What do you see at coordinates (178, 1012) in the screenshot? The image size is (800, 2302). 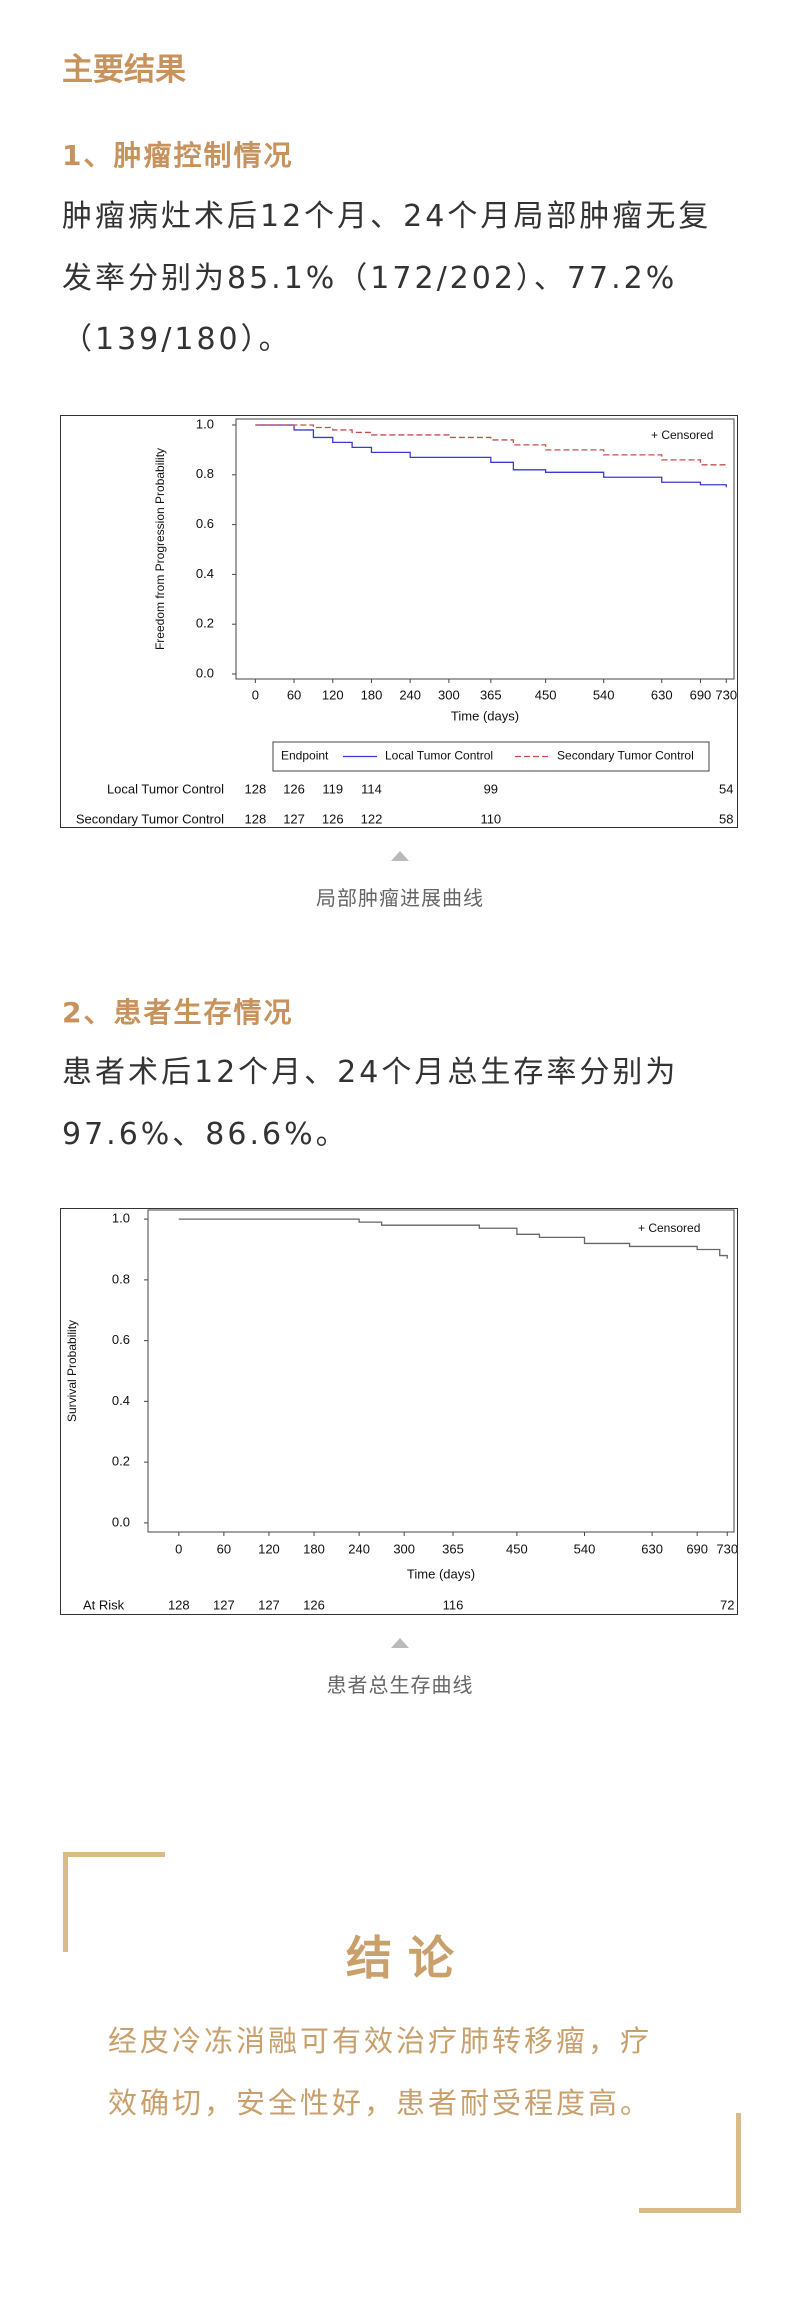 I see `section-title: 2、患者生存情况` at bounding box center [178, 1012].